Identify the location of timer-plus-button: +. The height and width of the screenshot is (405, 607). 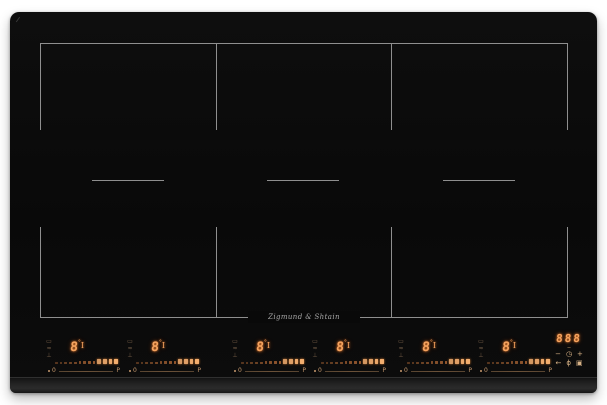
(580, 354).